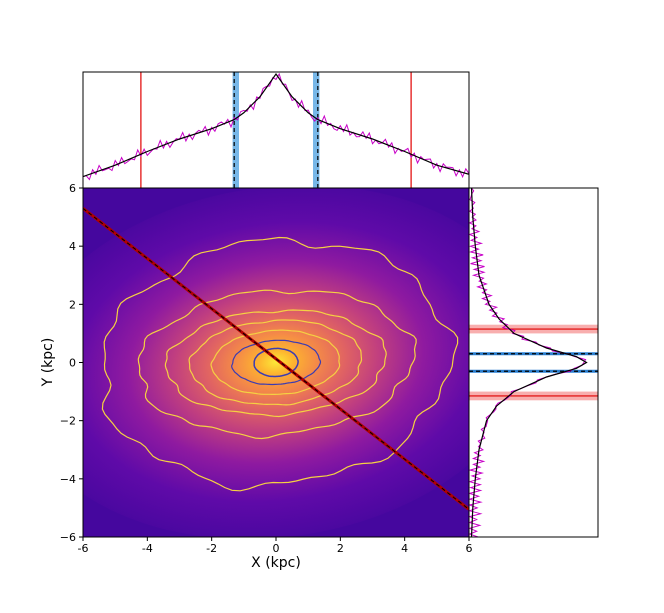  What do you see at coordinates (48, 363) in the screenshot?
I see `y-axis-label: Y (kpc)` at bounding box center [48, 363].